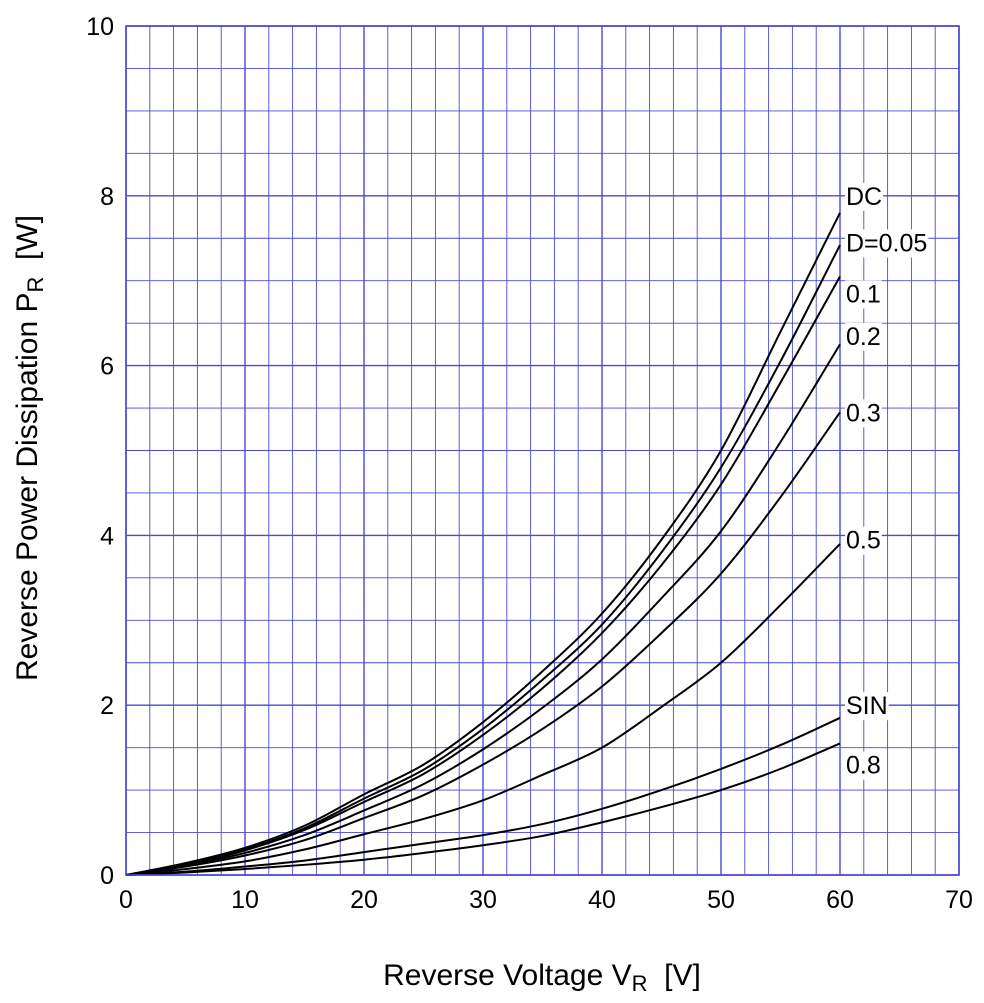  I want to click on x-tick-label: 60, so click(840, 900).